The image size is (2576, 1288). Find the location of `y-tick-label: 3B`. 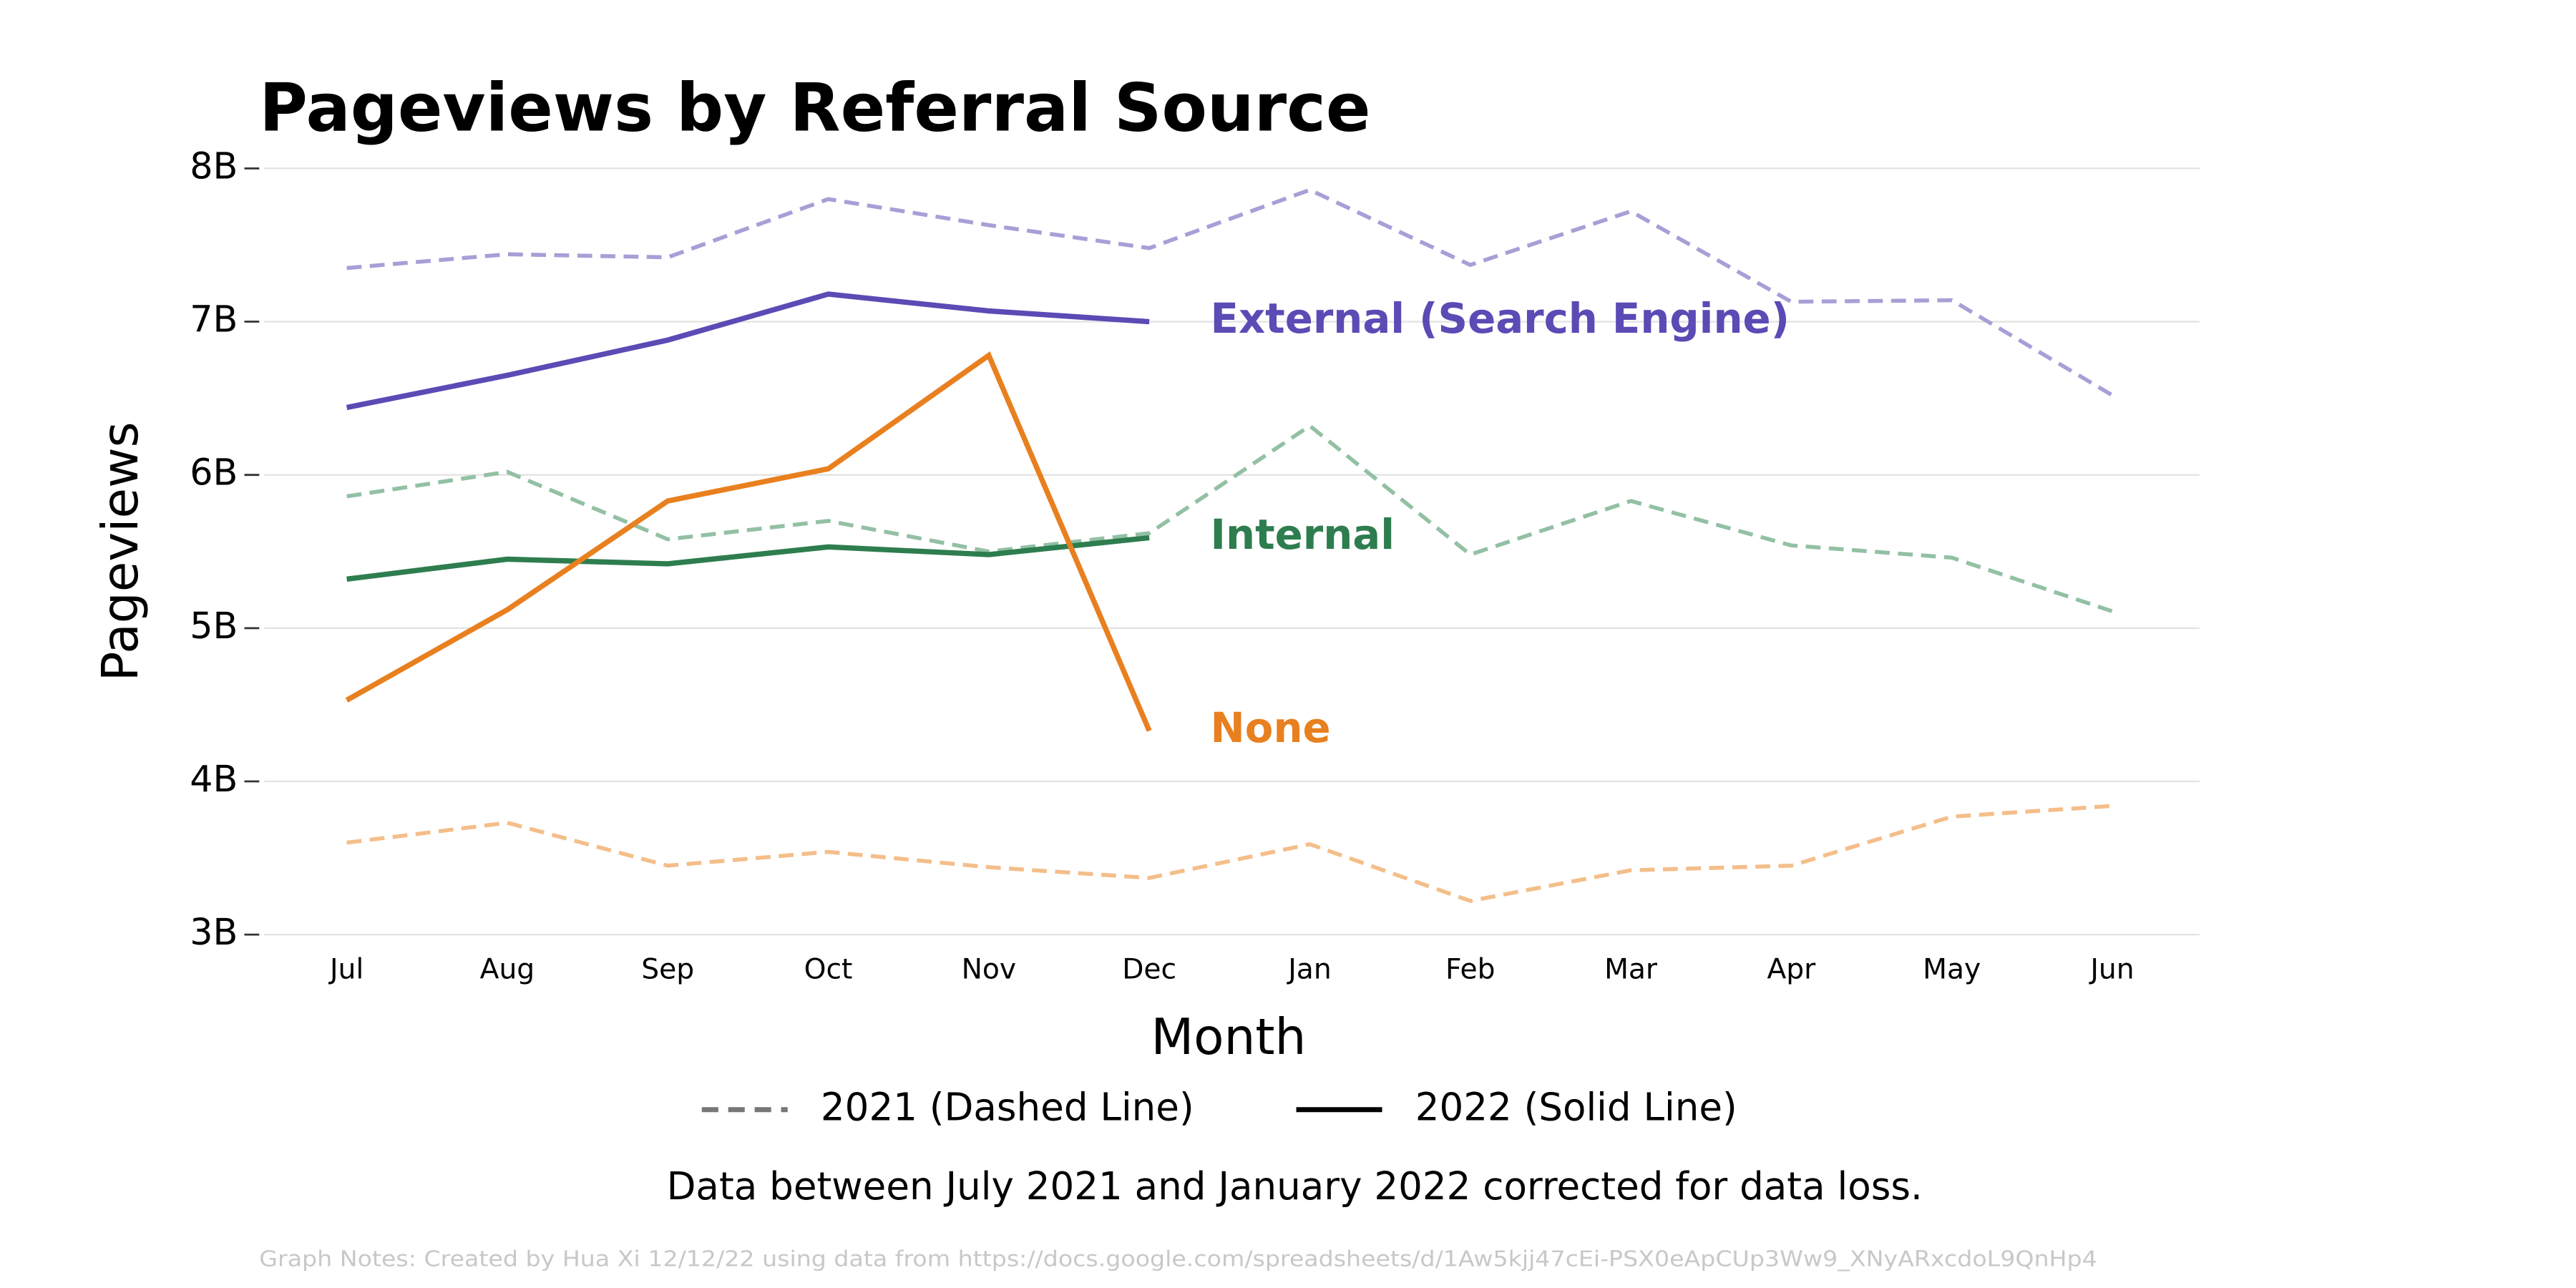

y-tick-label: 3B is located at coordinates (214, 932).